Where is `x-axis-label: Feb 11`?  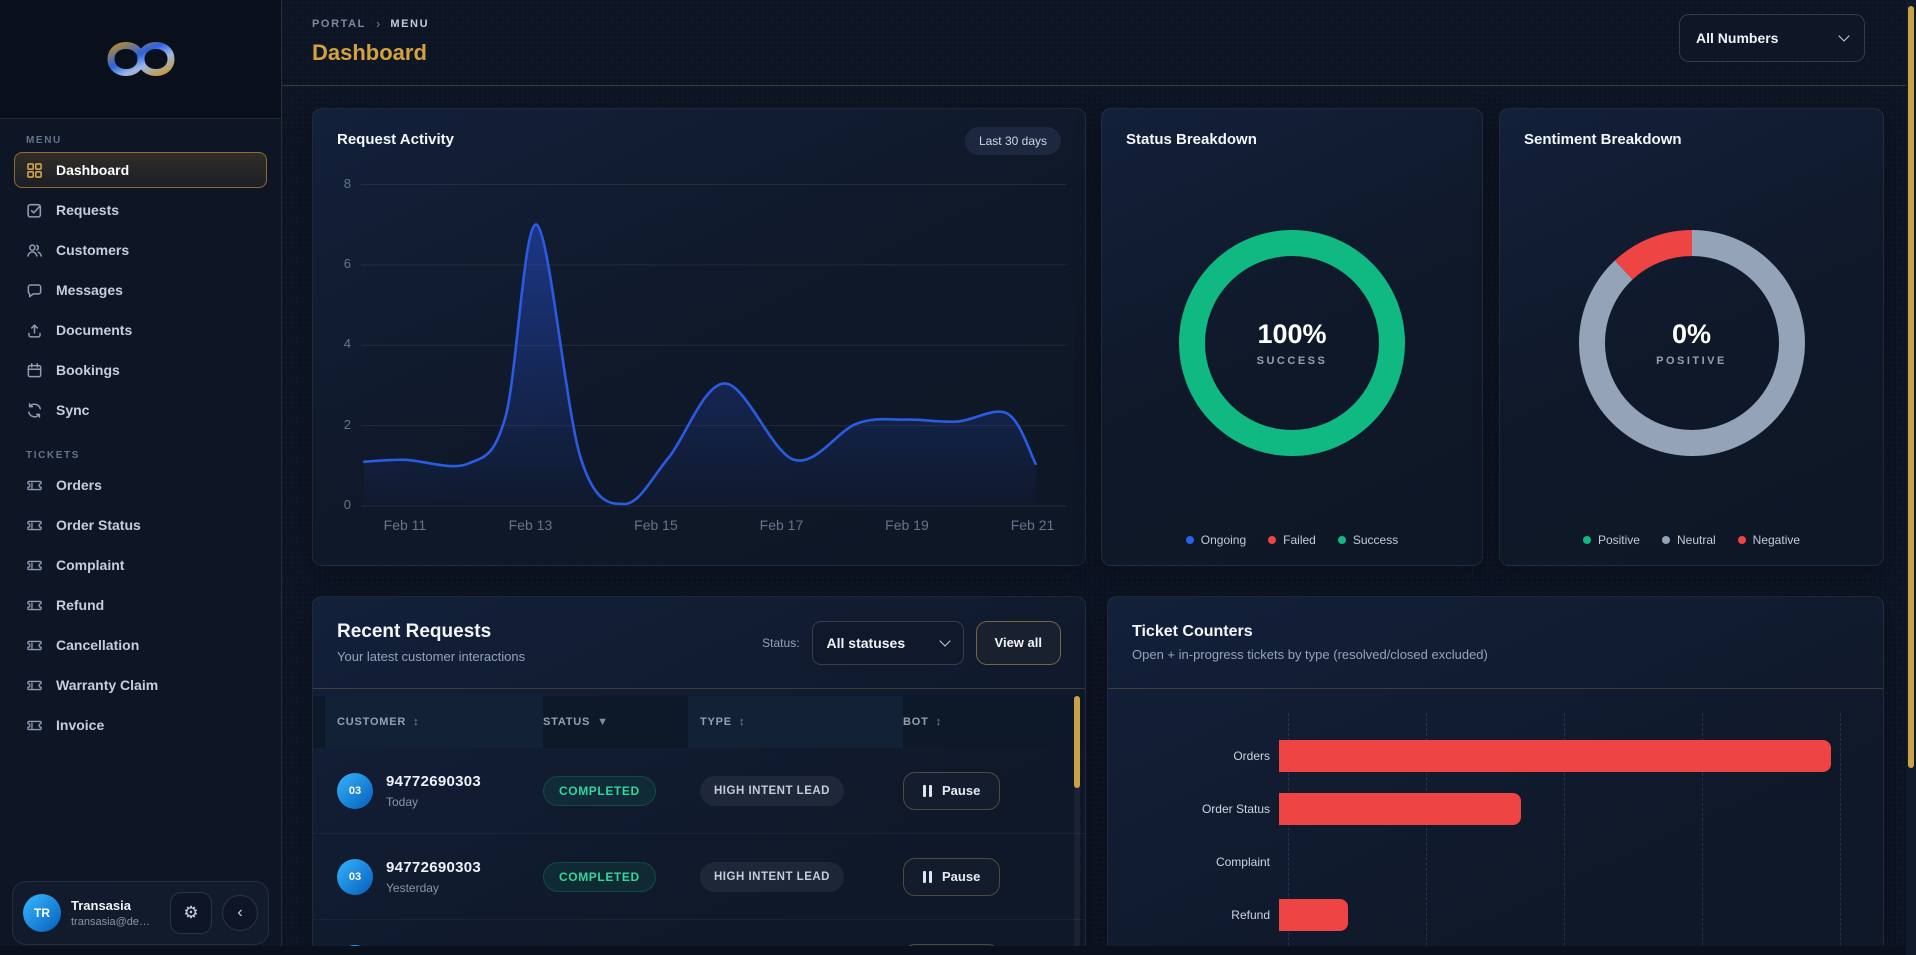 x-axis-label: Feb 11 is located at coordinates (405, 525).